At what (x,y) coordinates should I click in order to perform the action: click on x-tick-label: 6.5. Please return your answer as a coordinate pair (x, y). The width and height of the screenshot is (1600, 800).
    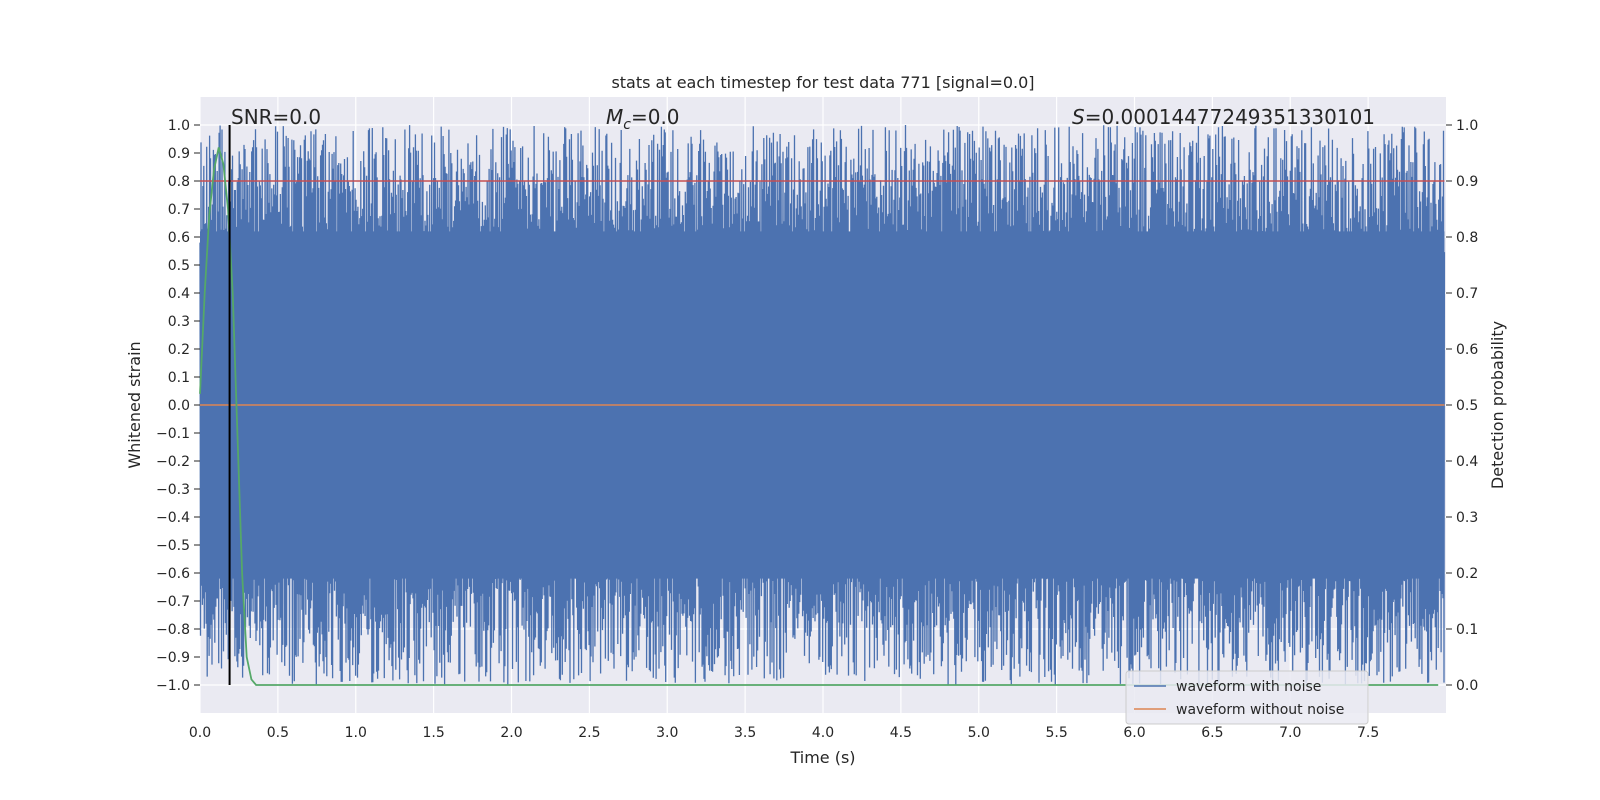
    Looking at the image, I should click on (1212, 733).